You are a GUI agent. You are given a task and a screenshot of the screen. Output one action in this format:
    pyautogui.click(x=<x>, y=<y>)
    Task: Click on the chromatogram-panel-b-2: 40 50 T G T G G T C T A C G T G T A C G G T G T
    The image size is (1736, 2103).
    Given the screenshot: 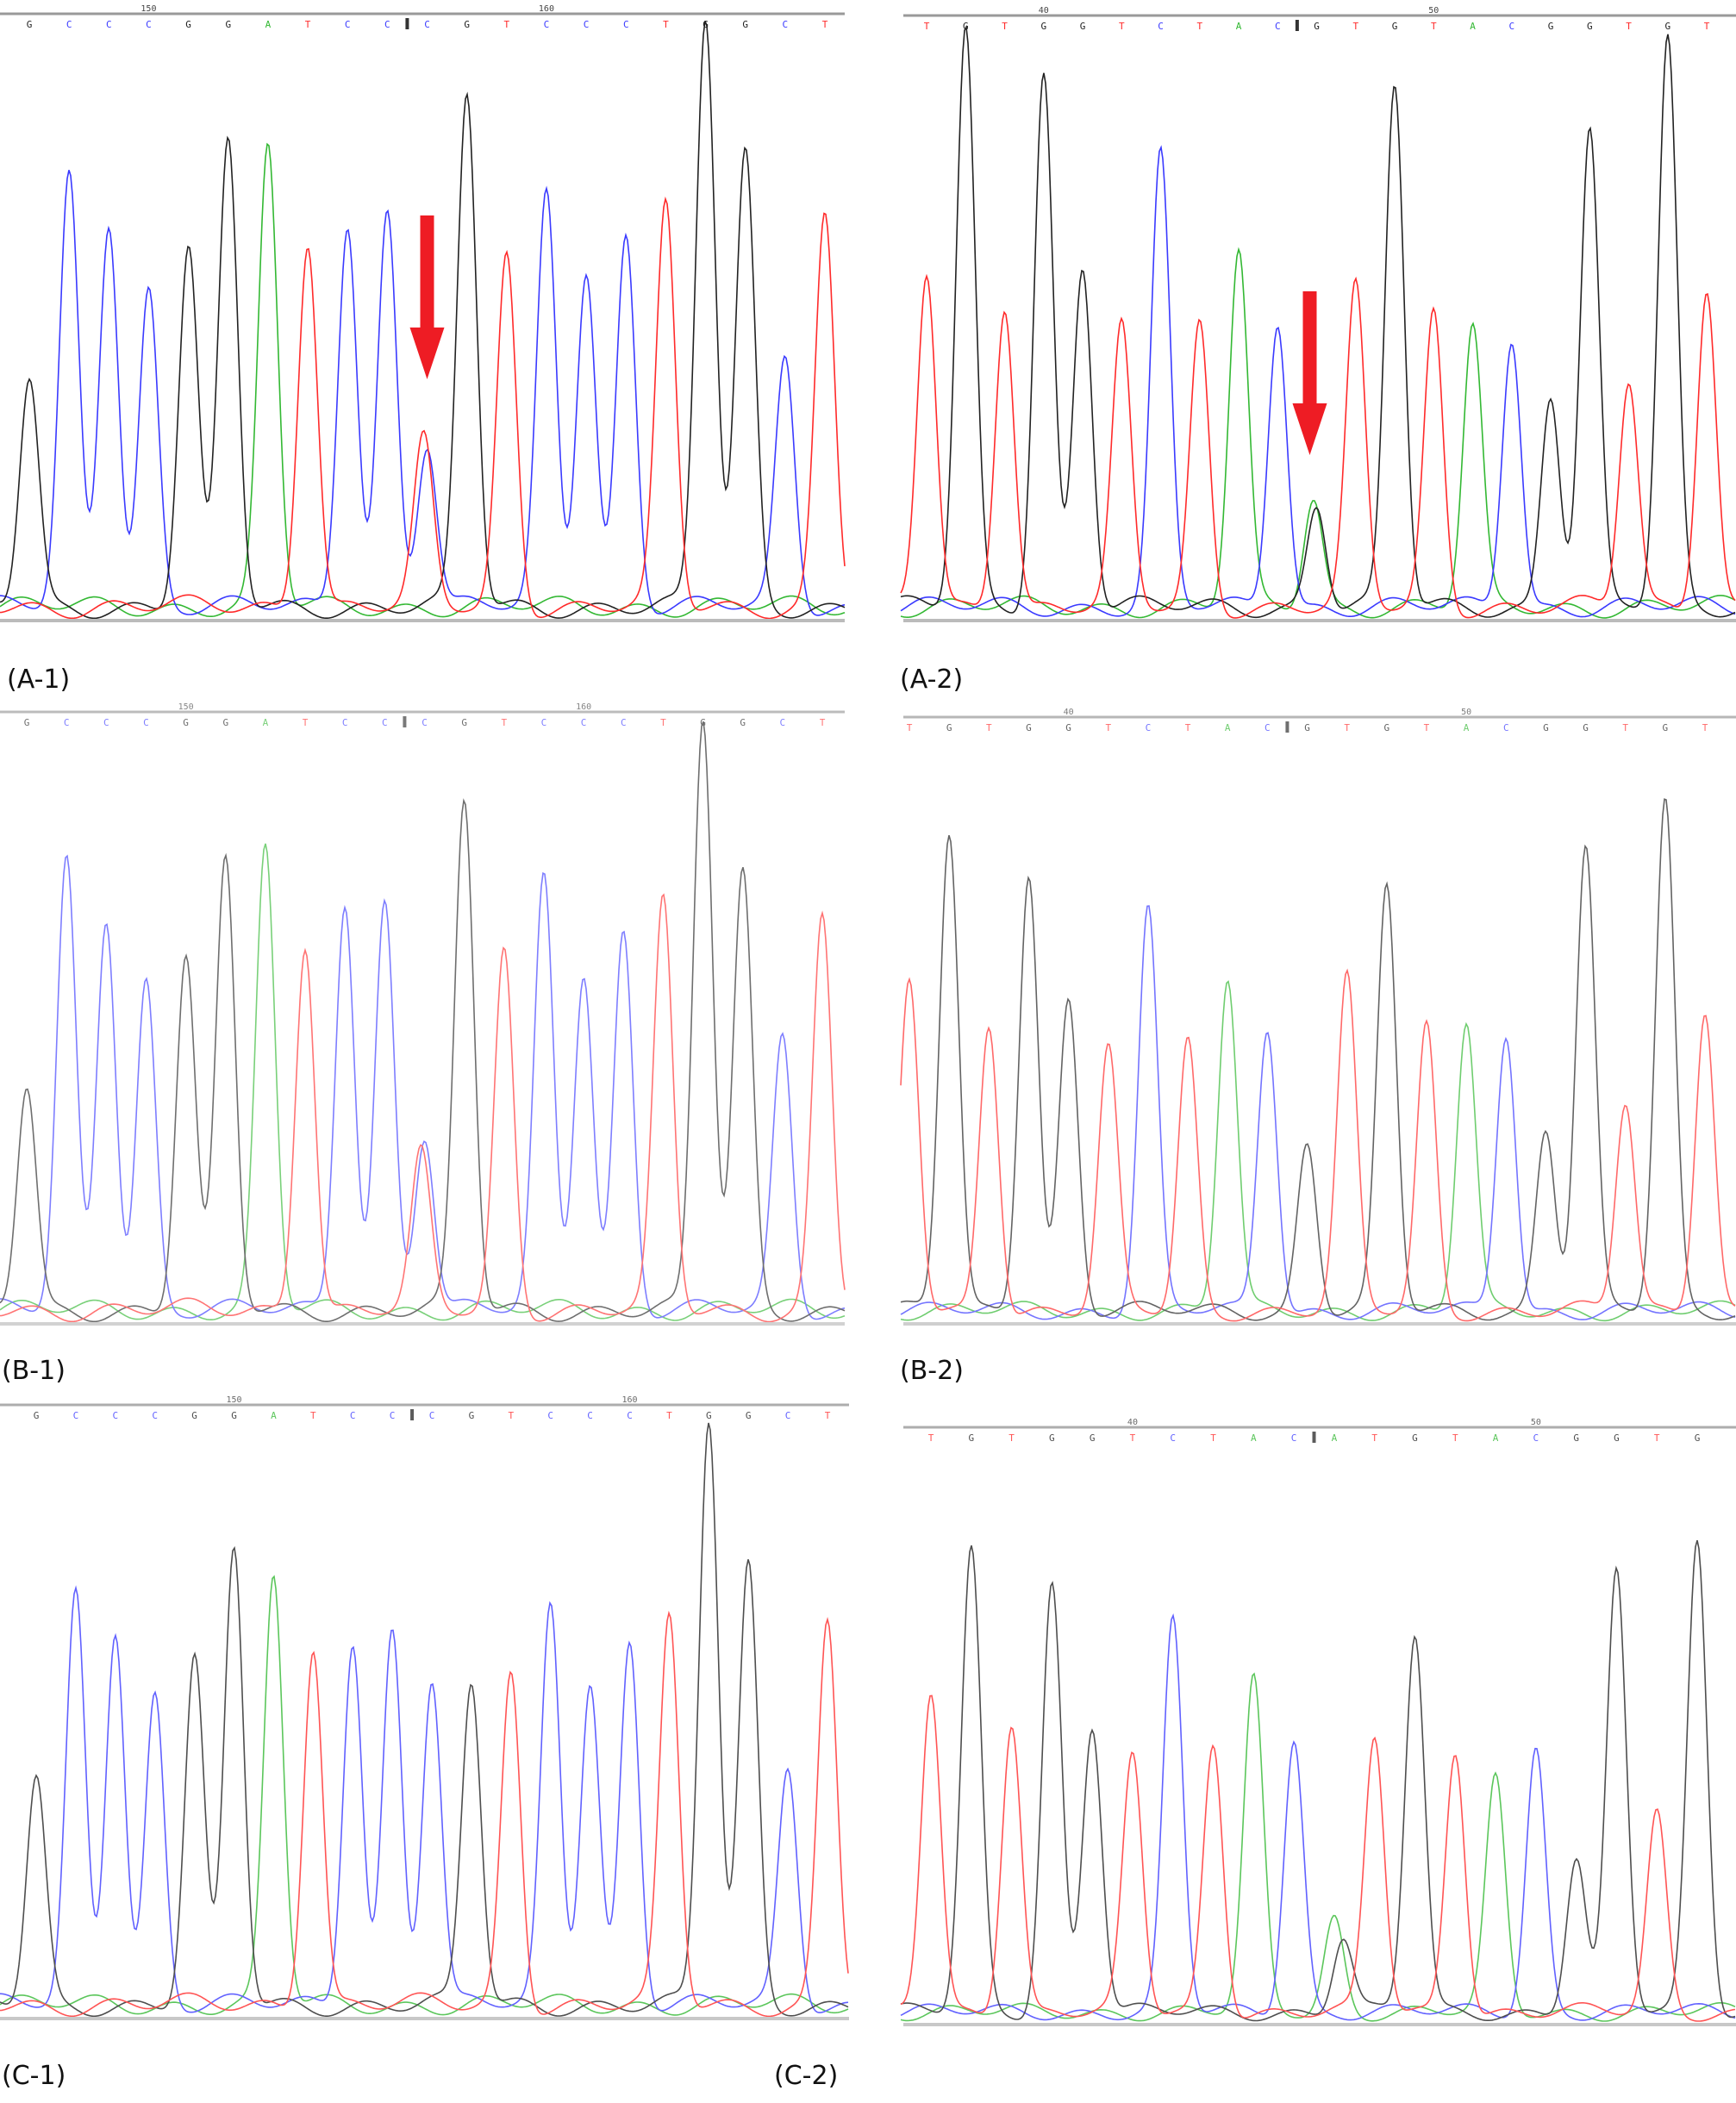 What is the action you would take?
    pyautogui.click(x=1318, y=1017)
    